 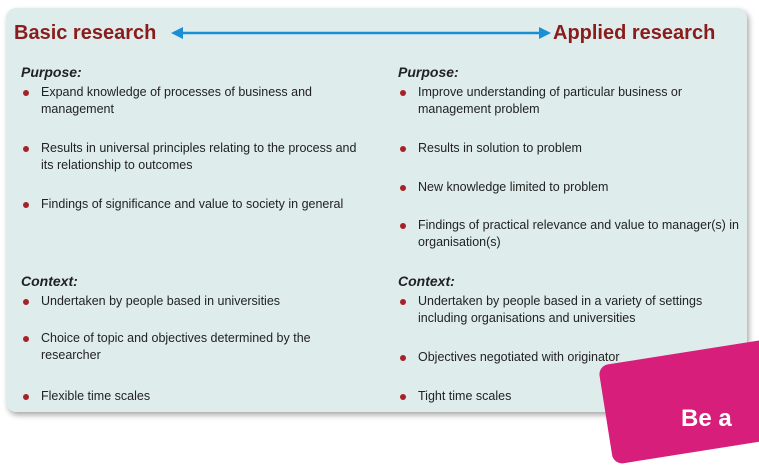 What do you see at coordinates (634, 33) in the screenshot?
I see `applied-research-heading: Applied research` at bounding box center [634, 33].